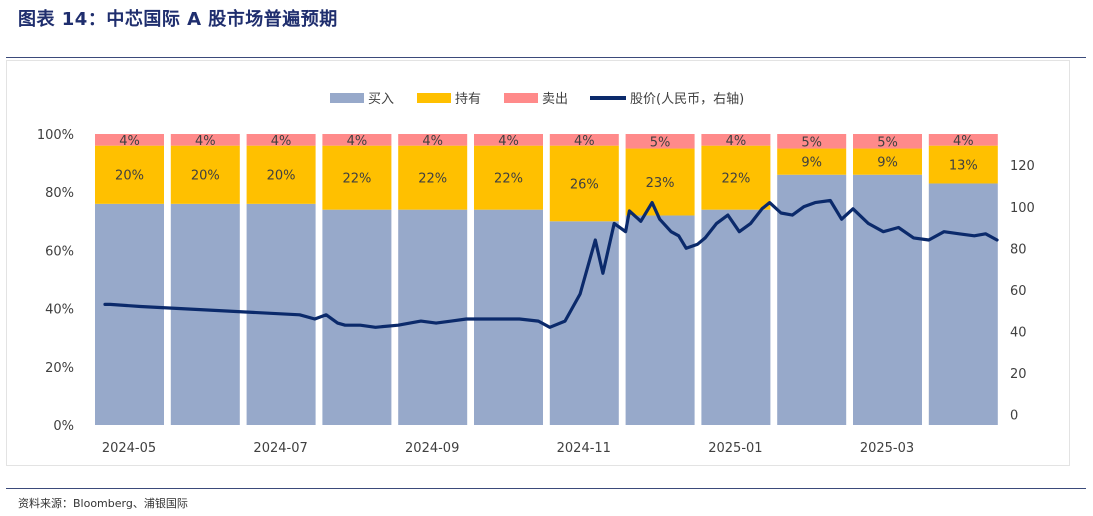  I want to click on left-tick-label: 0%, so click(63, 426).